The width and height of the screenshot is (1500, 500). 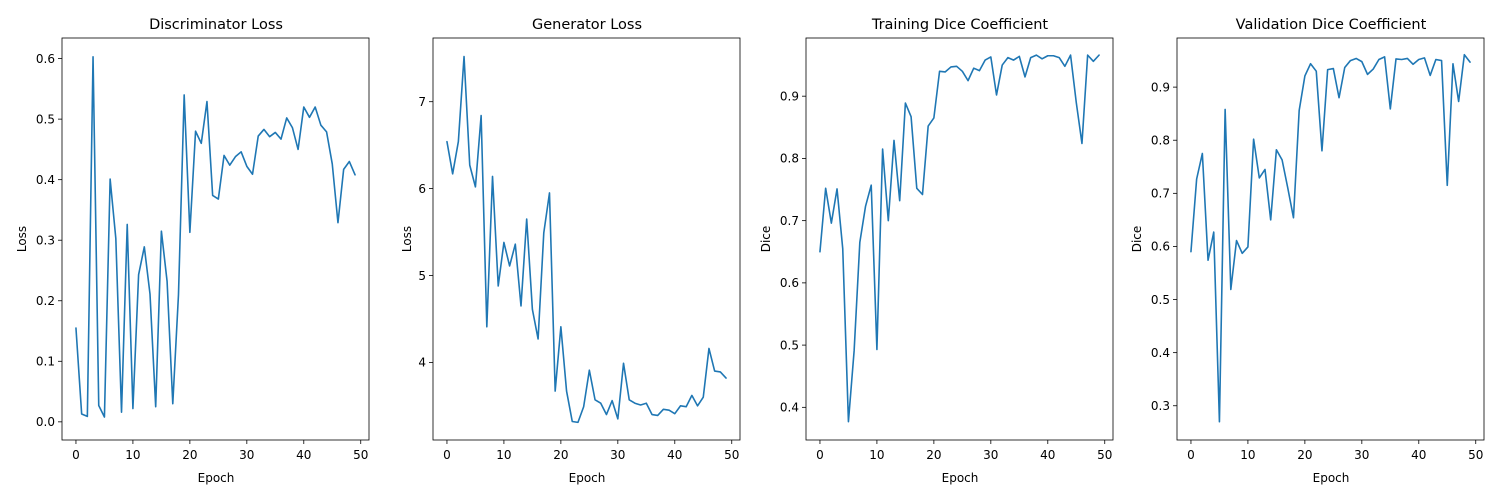 What do you see at coordinates (960, 25) in the screenshot?
I see `chart-title: Training Dice Coefficient` at bounding box center [960, 25].